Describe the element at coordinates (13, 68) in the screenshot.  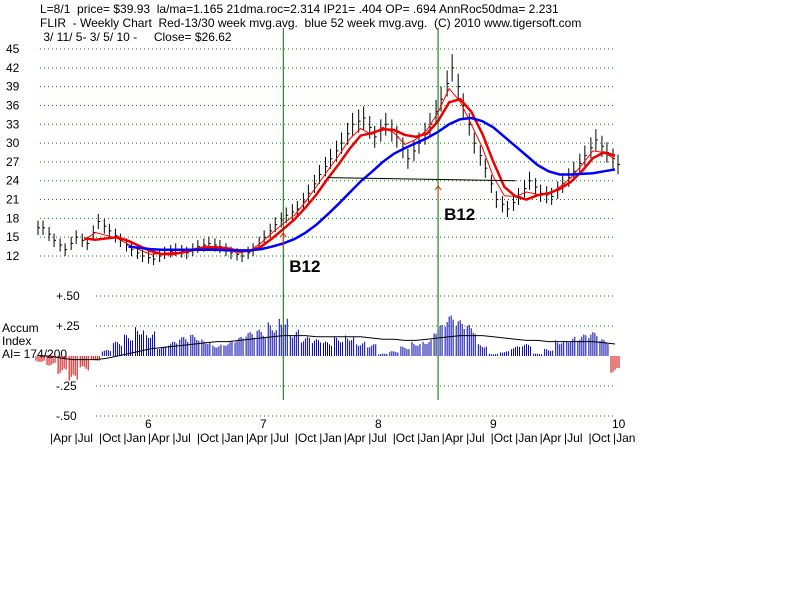
I see `y-tick-label: 42` at that location.